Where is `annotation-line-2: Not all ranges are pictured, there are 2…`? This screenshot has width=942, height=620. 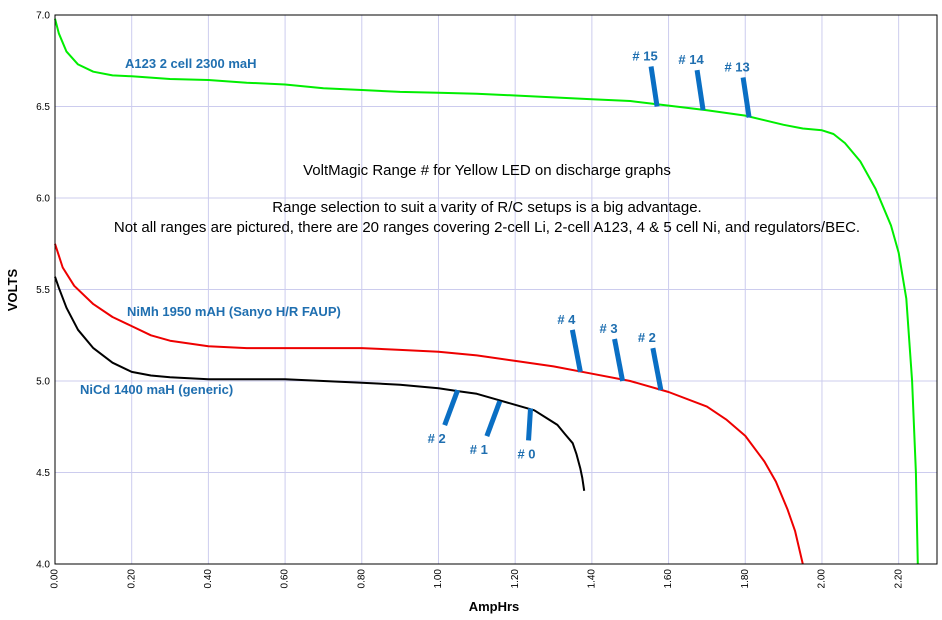 annotation-line-2: Not all ranges are pictured, there are 2… is located at coordinates (487, 227).